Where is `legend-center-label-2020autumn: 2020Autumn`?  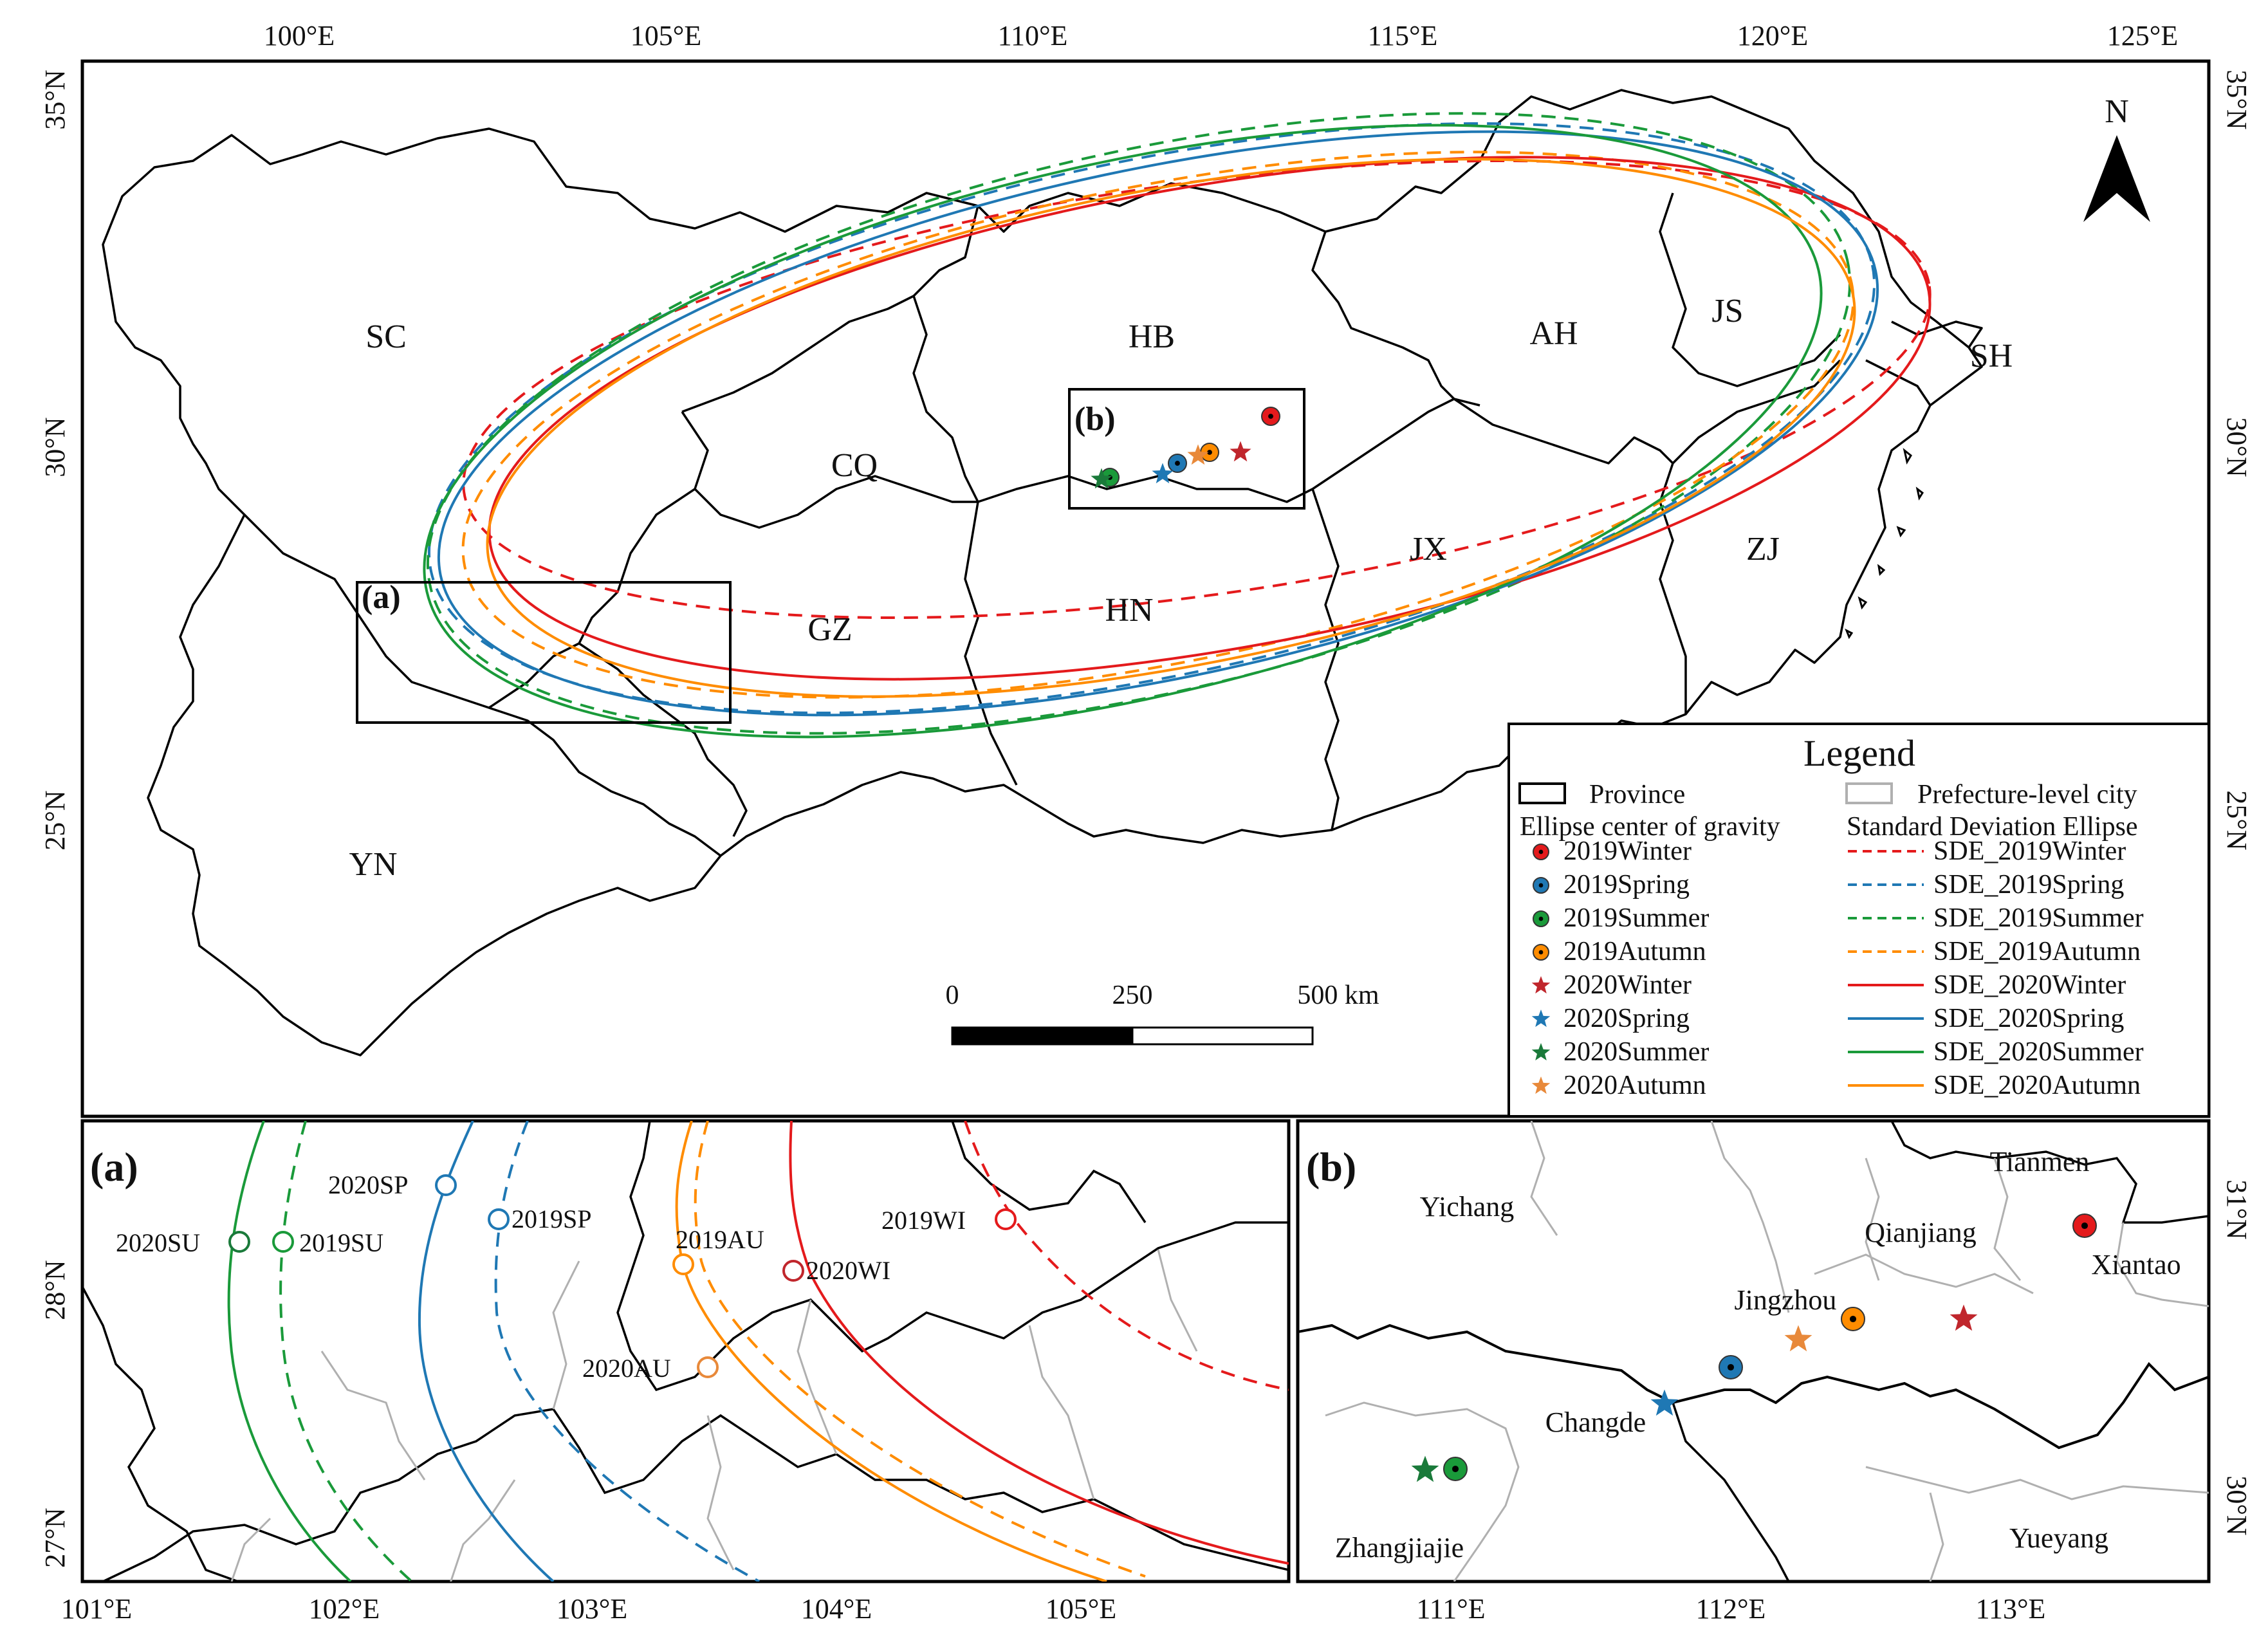 legend-center-label-2020autumn: 2020Autumn is located at coordinates (1634, 1085).